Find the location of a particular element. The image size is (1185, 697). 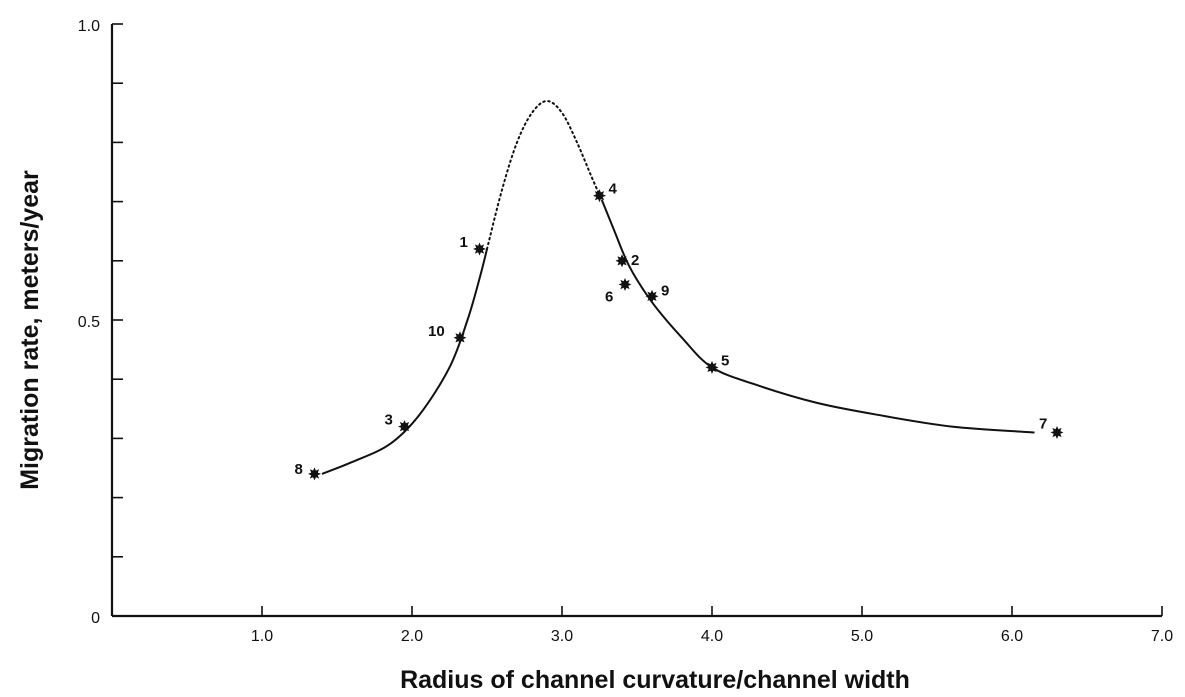

data-point-label: 8 is located at coordinates (299, 469).